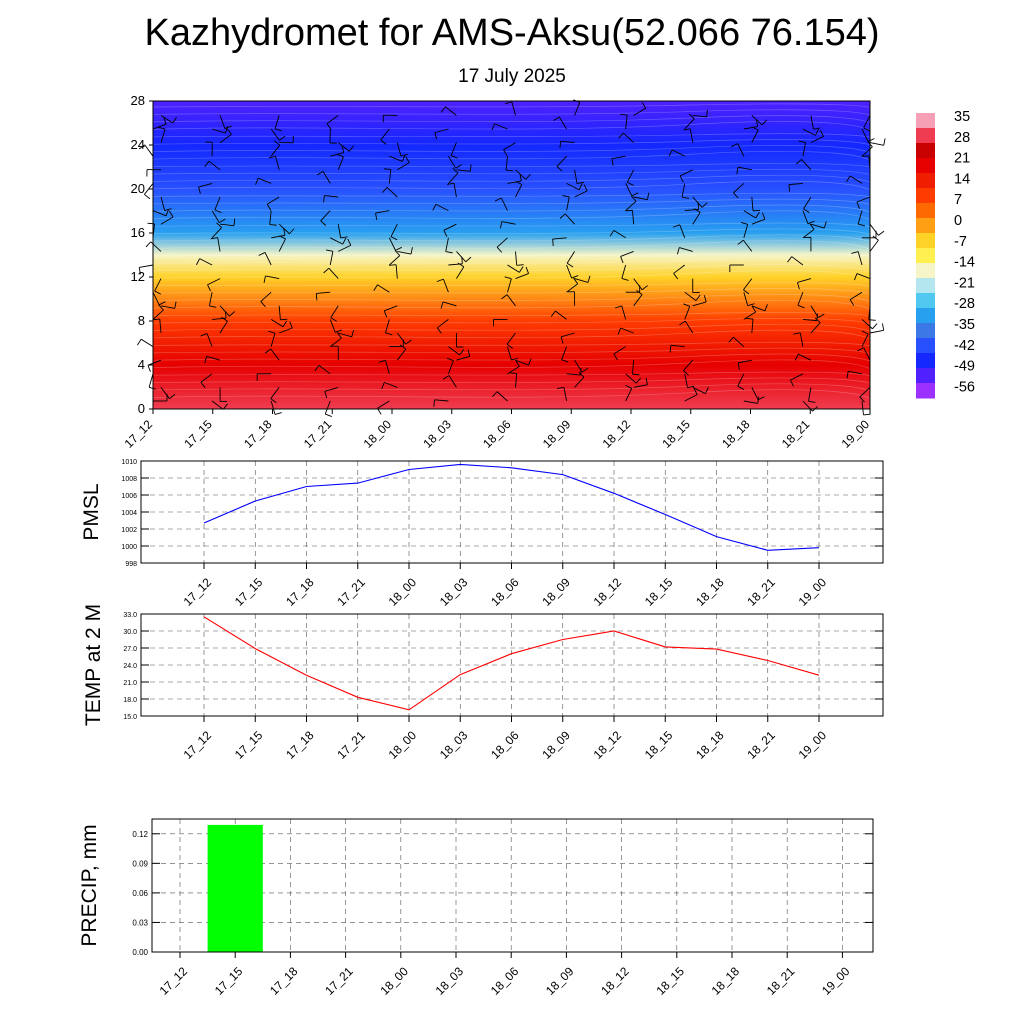 This screenshot has height=1024, width=1024. I want to click on colorbar-label: -35, so click(964, 325).